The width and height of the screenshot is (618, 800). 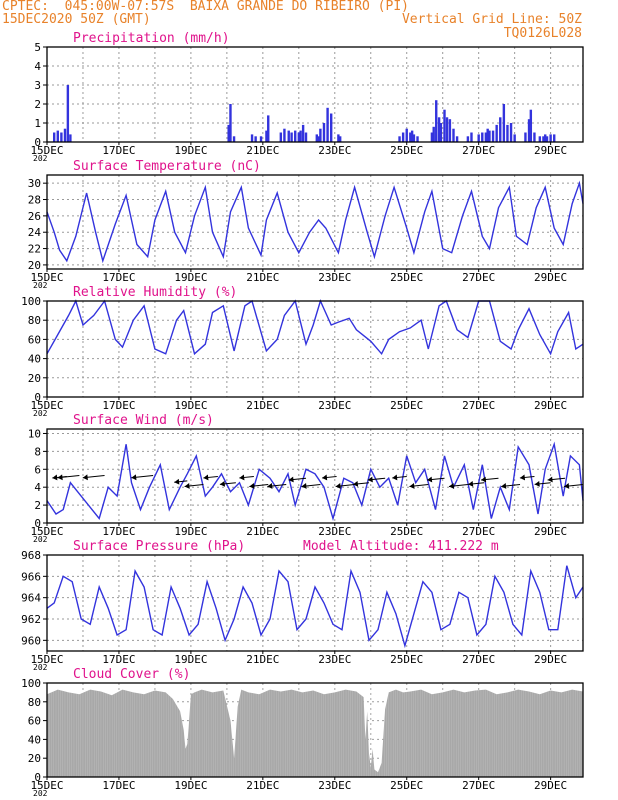 I want to click on y-tick-label: 964, so click(x=31, y=598).